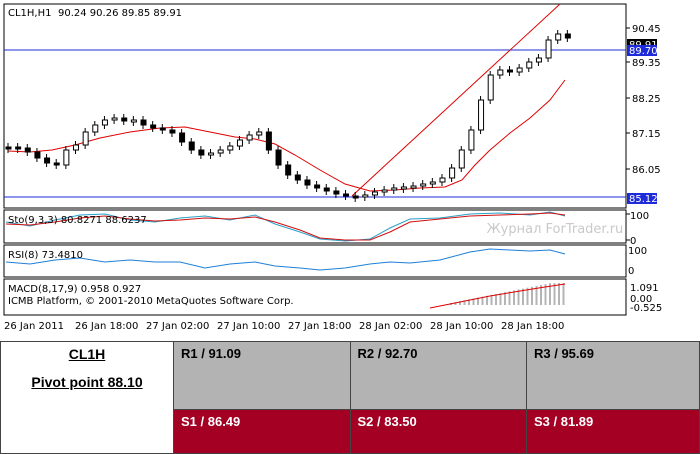  Describe the element at coordinates (387, 421) in the screenshot. I see `support-s2: S2 / 83.50` at that location.